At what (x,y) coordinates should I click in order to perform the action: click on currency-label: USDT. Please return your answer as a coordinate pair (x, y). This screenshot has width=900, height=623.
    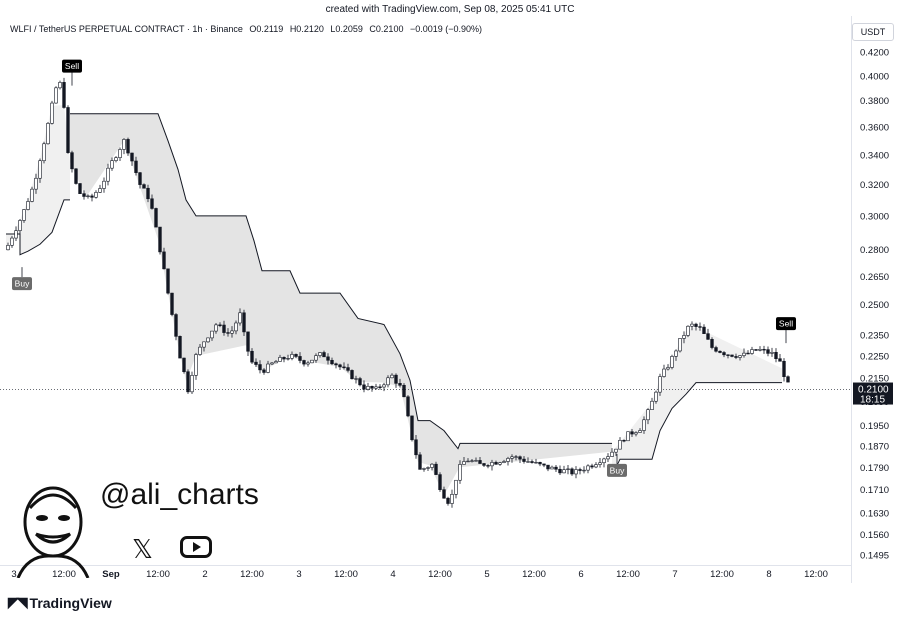
    Looking at the image, I should click on (873, 32).